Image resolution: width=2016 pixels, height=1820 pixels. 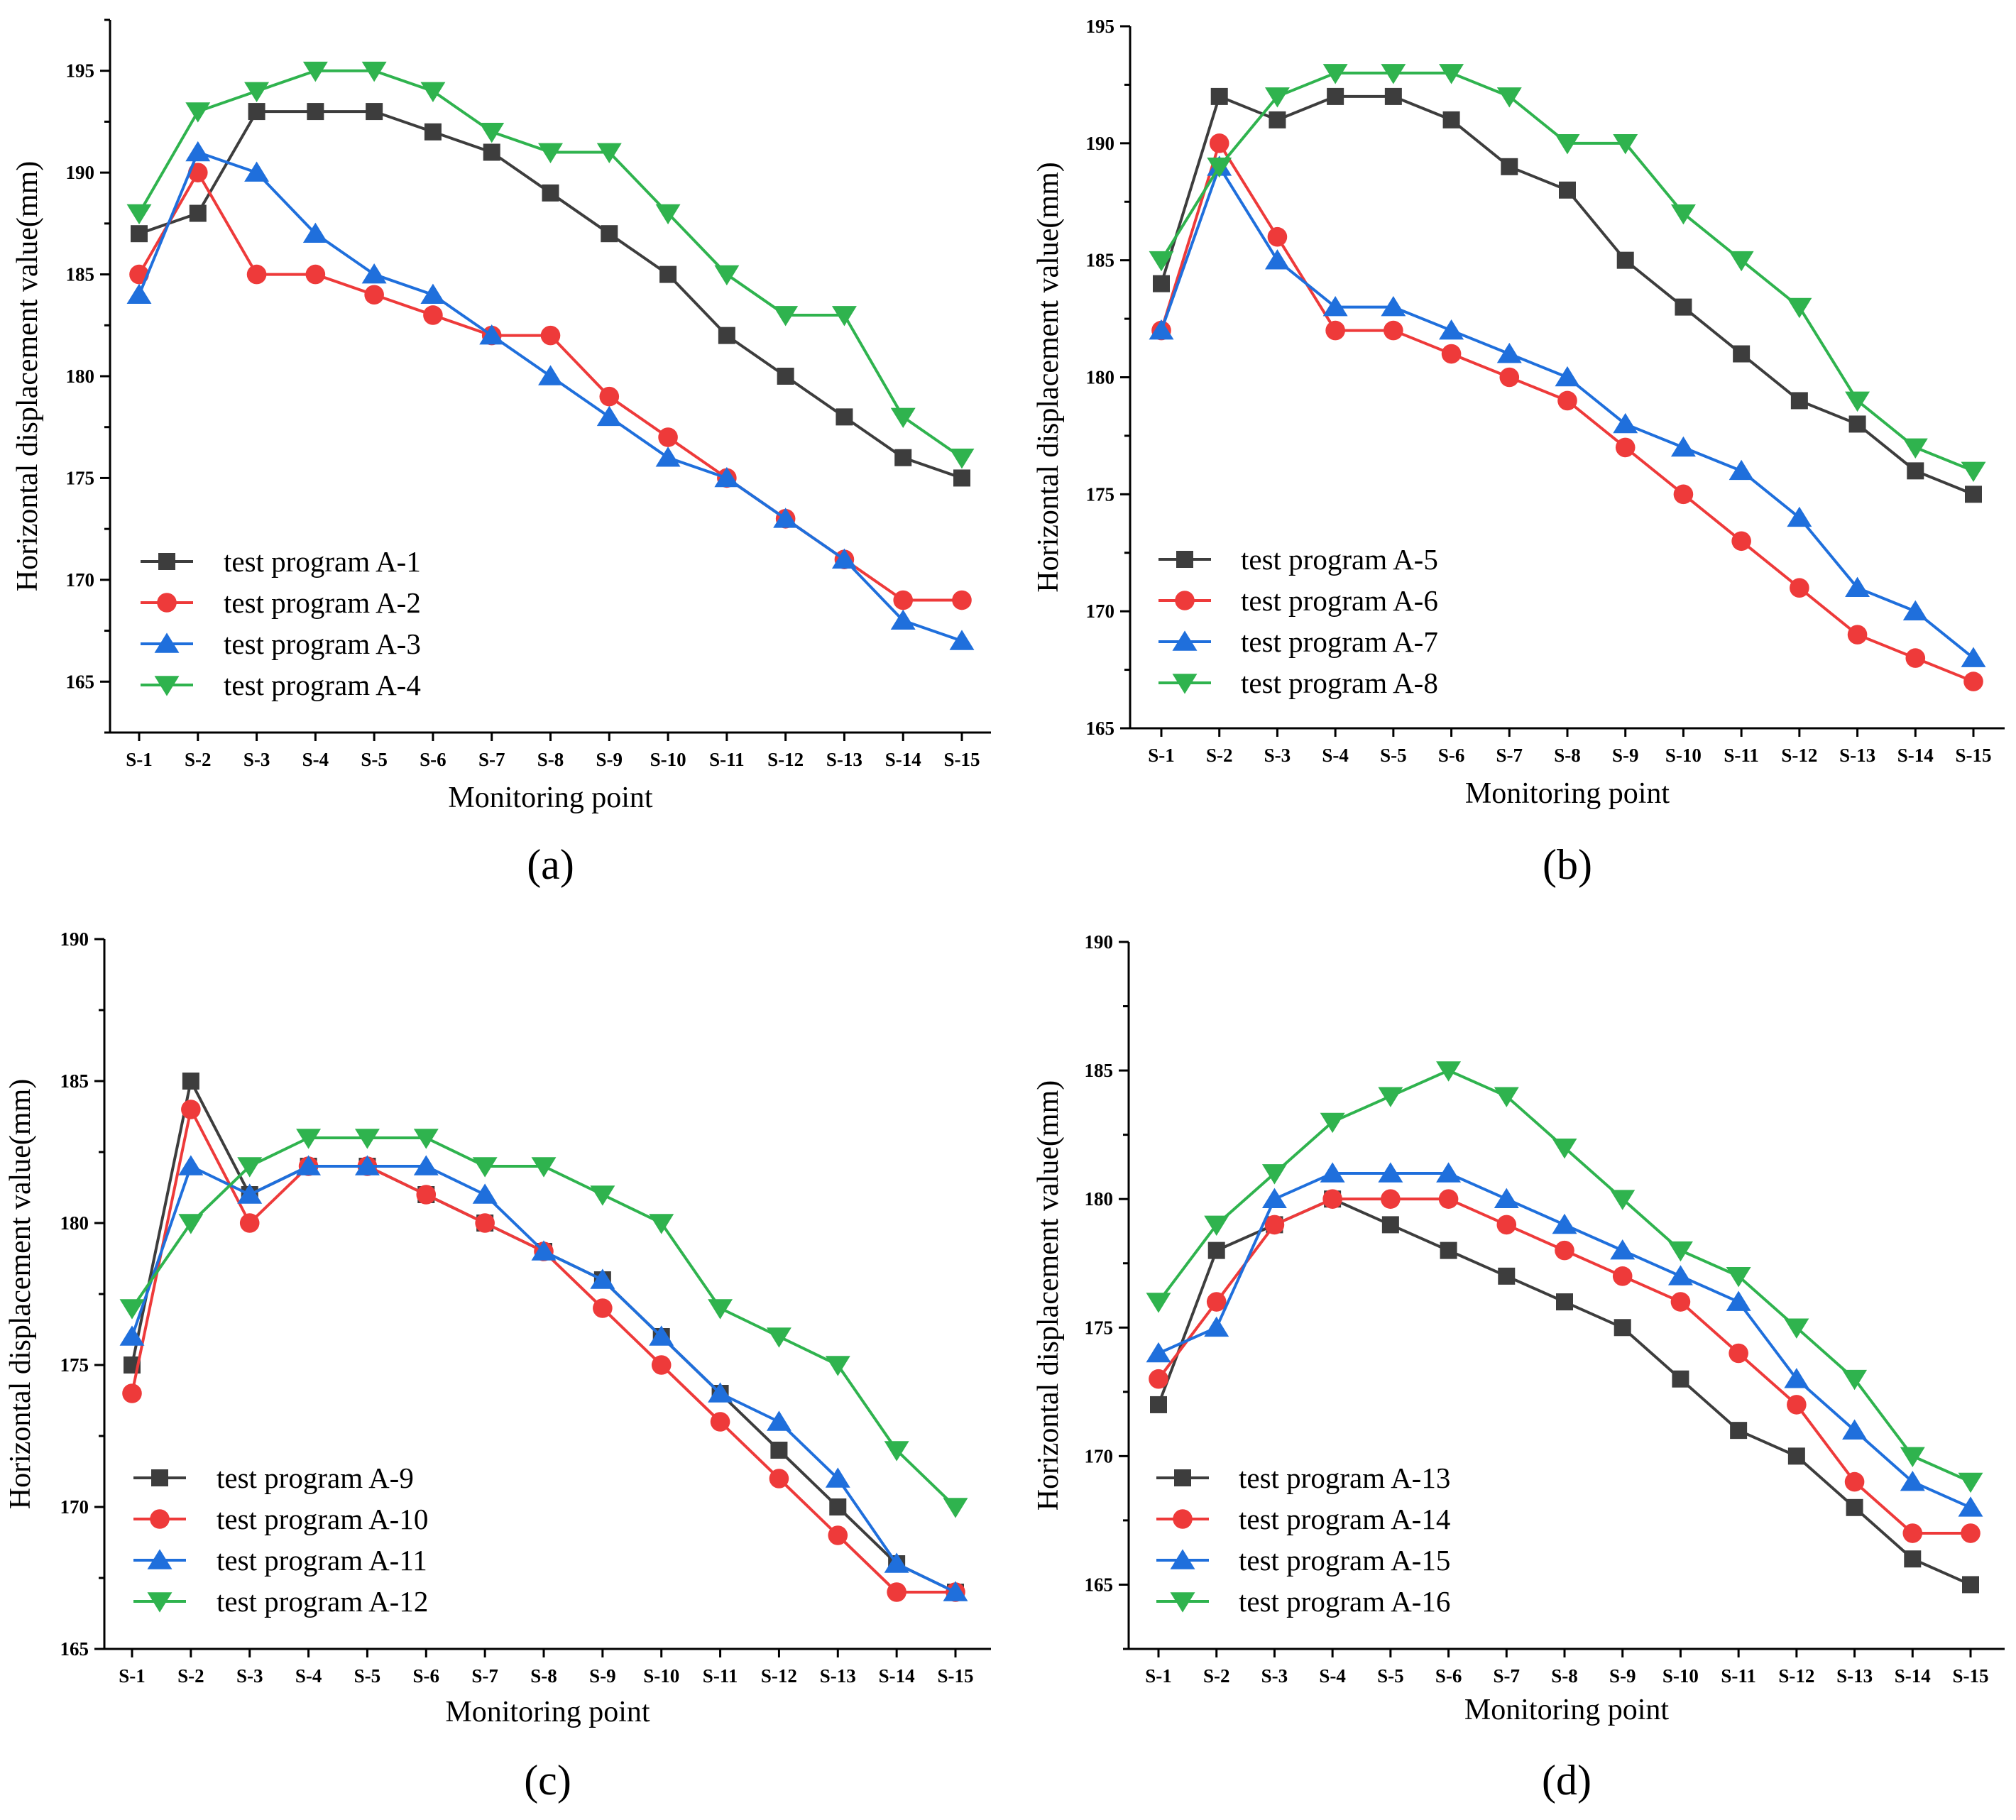 What do you see at coordinates (962, 760) in the screenshot?
I see `x-tick-label: S-15` at bounding box center [962, 760].